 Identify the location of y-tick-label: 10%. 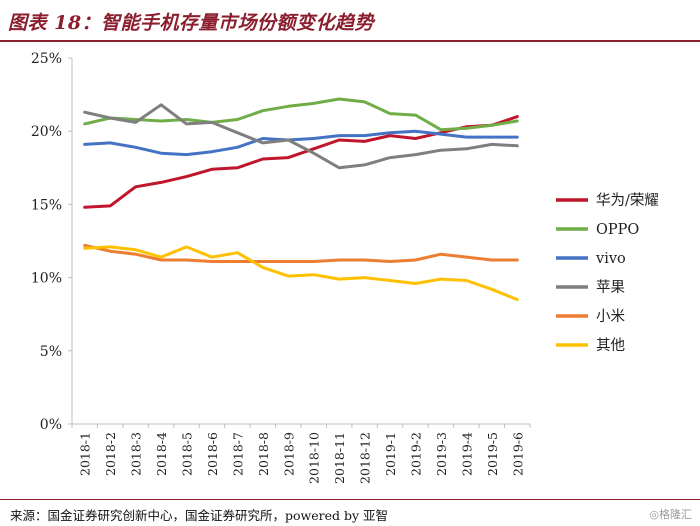
(46, 279).